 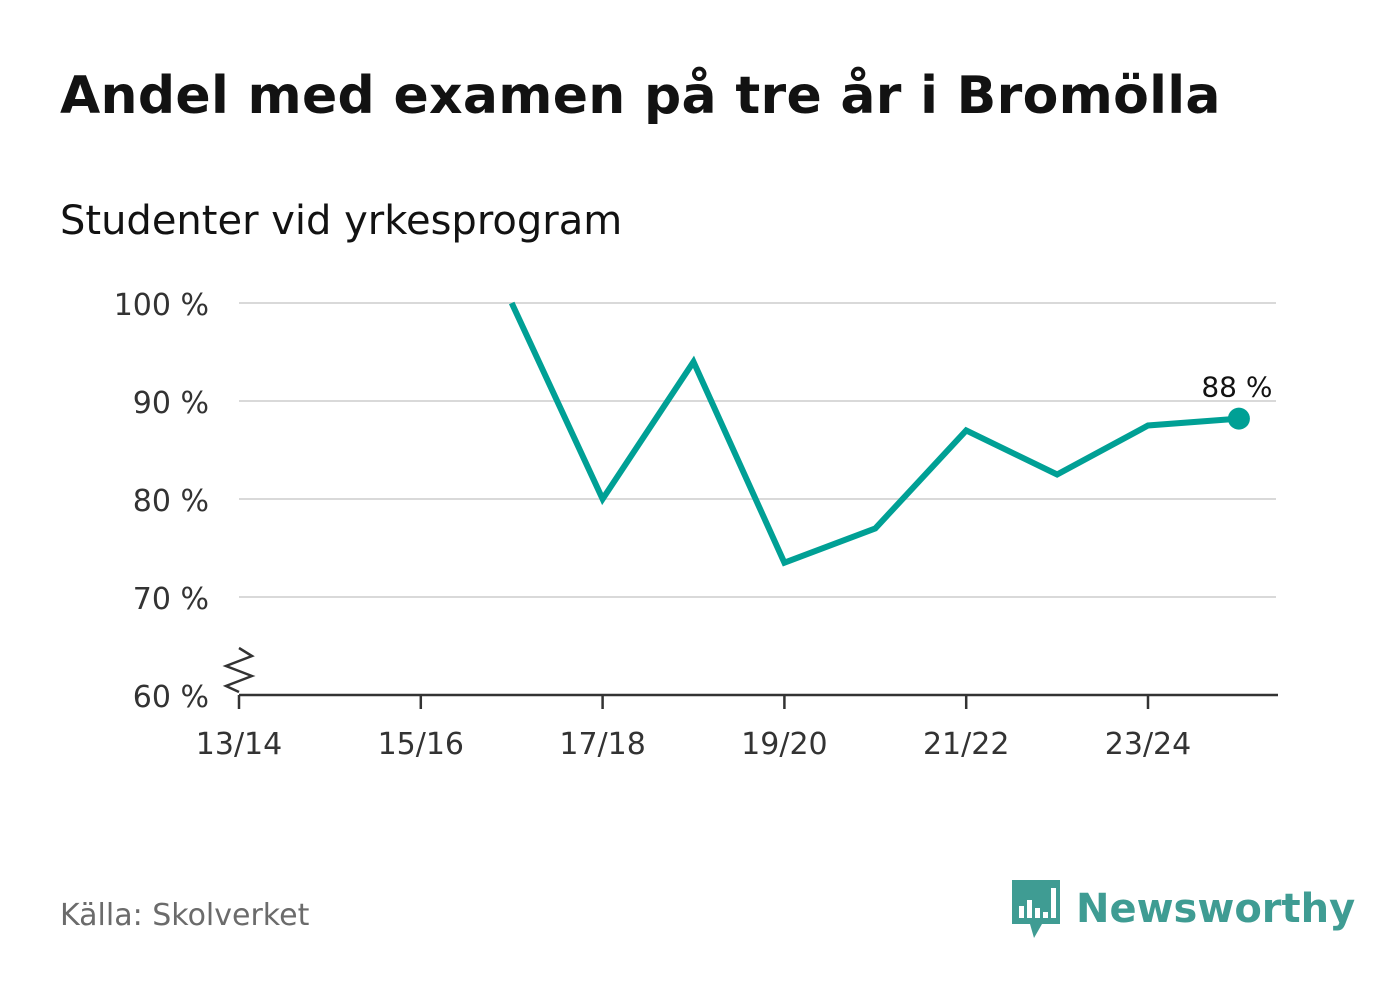 I want to click on y-tick-label: 60 %, so click(x=171, y=697).